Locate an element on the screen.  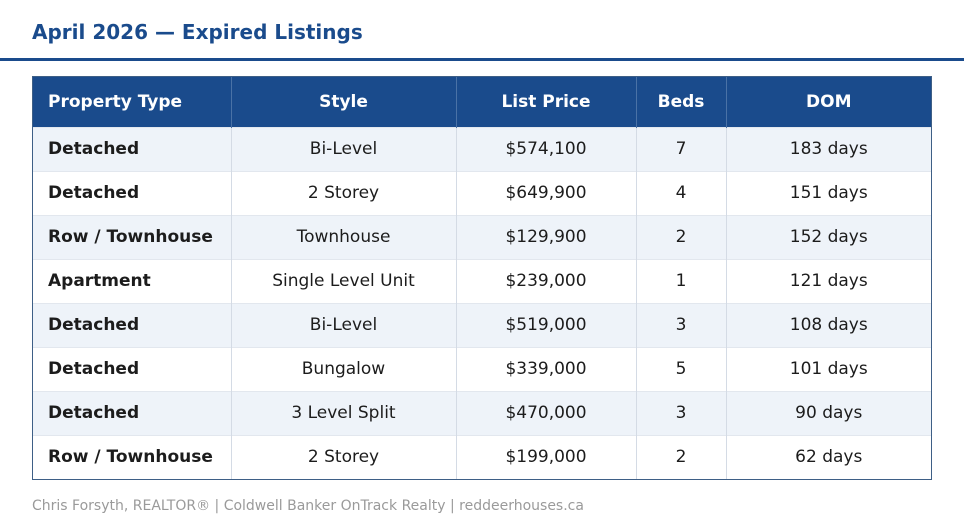
title-divider is located at coordinates (482, 59).